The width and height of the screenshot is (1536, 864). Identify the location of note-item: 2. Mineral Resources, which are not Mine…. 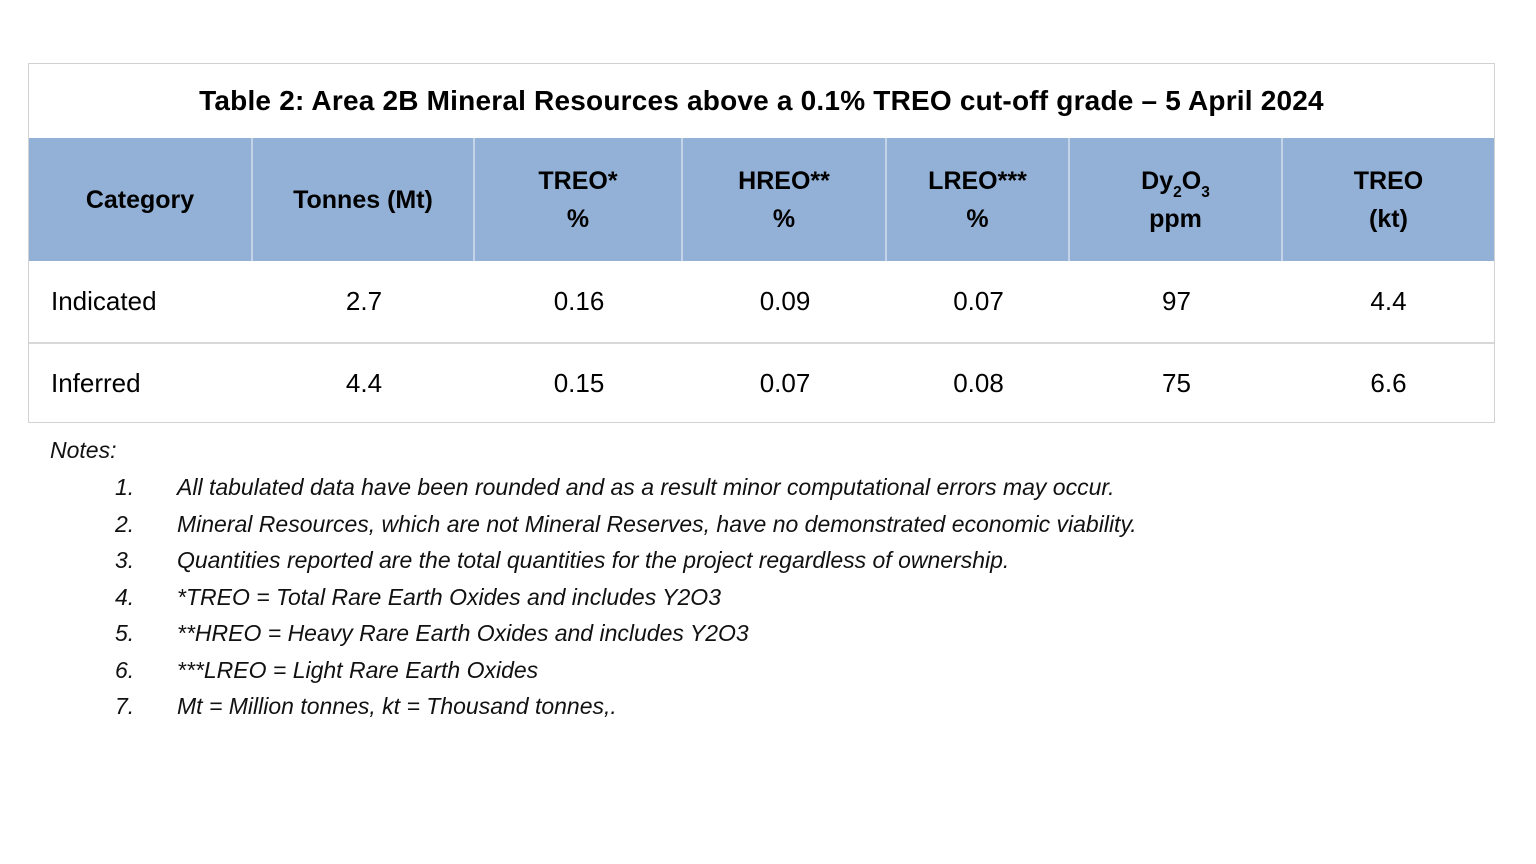
(761, 524).